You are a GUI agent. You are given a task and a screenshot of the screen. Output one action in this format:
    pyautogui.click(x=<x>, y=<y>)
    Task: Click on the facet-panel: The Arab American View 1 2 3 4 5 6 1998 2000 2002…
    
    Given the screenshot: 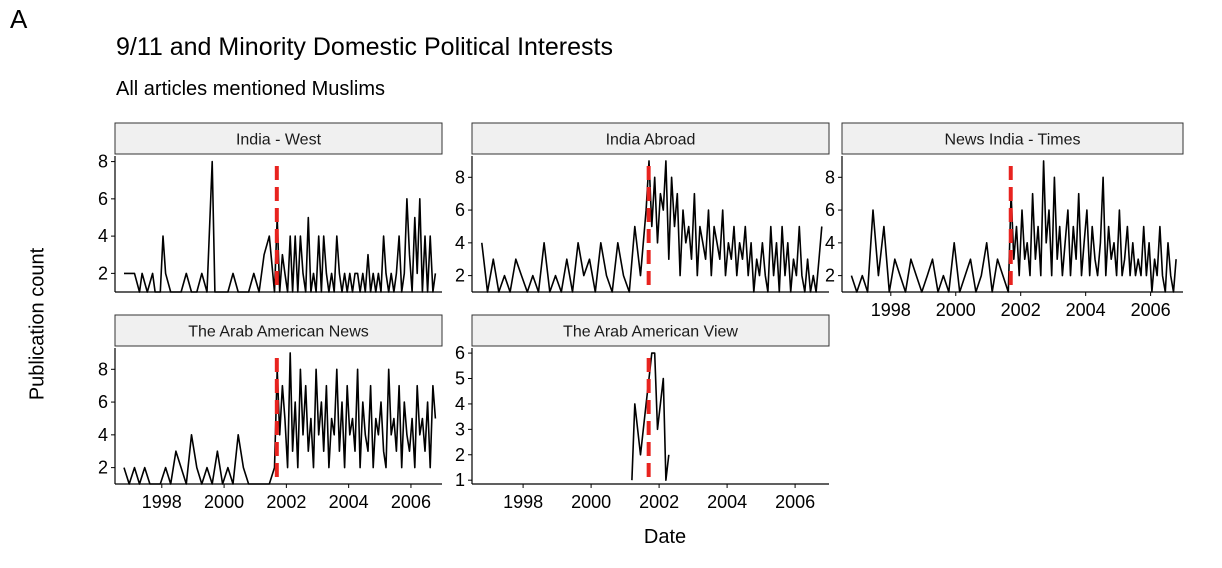 What is the action you would take?
    pyautogui.click(x=642, y=413)
    